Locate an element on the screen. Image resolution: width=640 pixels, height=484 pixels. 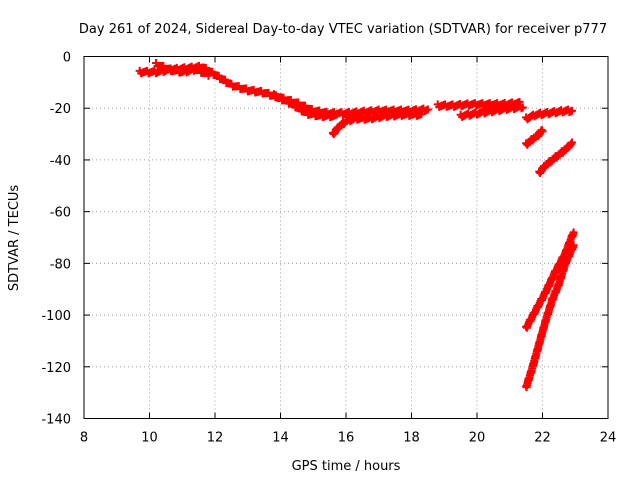
y-tick-label: -20 is located at coordinates (60, 109).